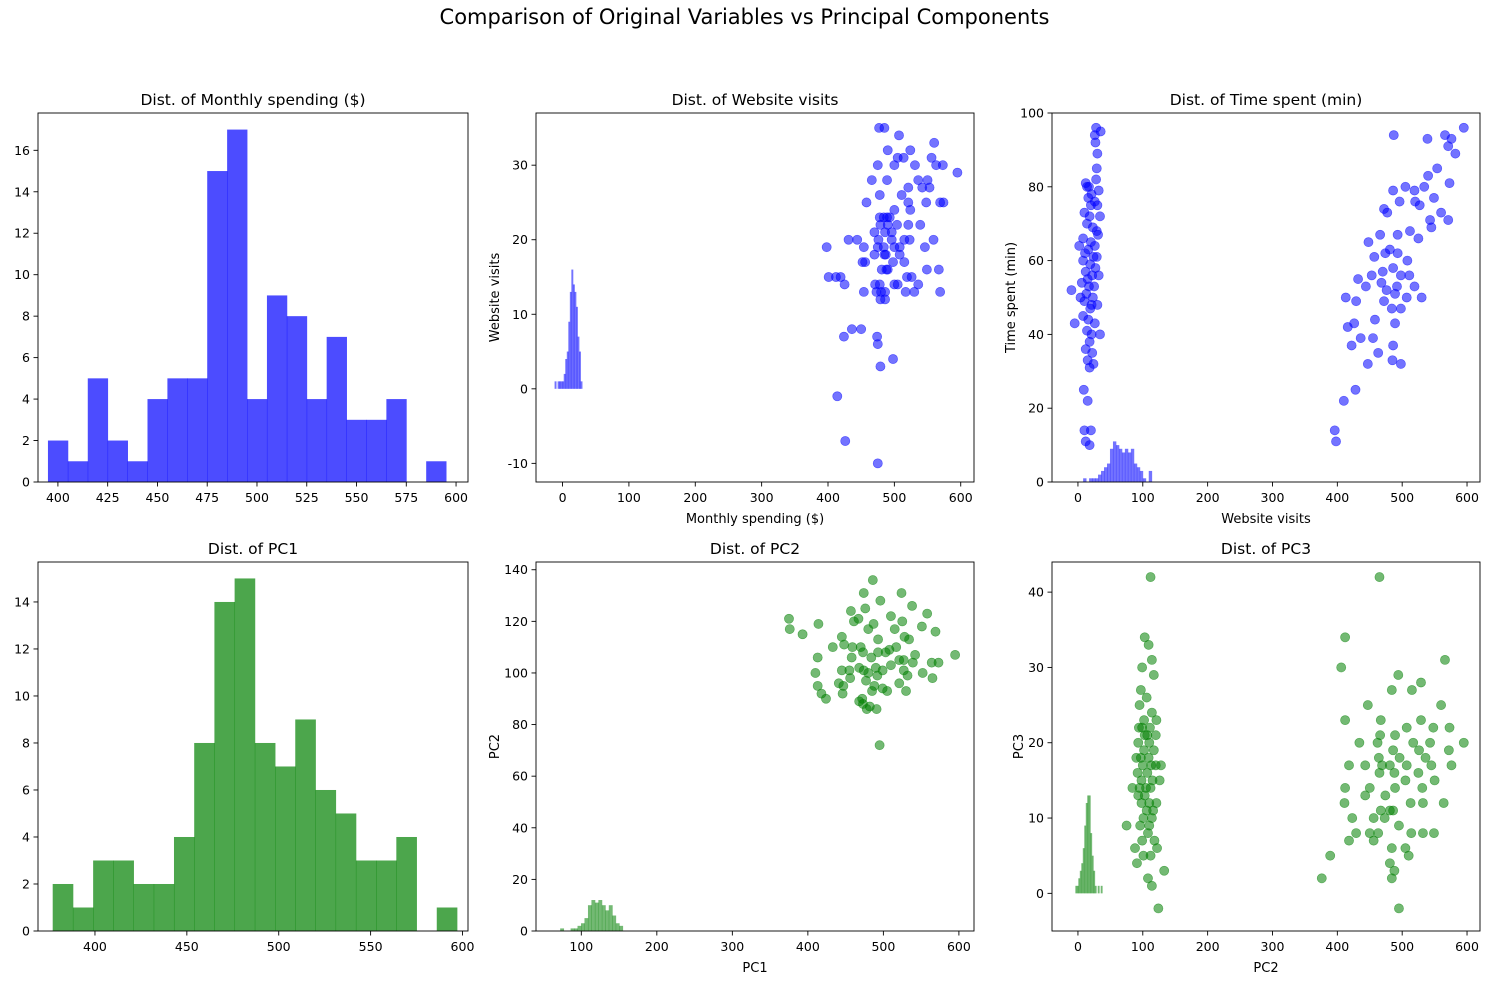 The image size is (1489, 985). Describe the element at coordinates (516, 621) in the screenshot. I see `y-tick-label: 120` at that location.